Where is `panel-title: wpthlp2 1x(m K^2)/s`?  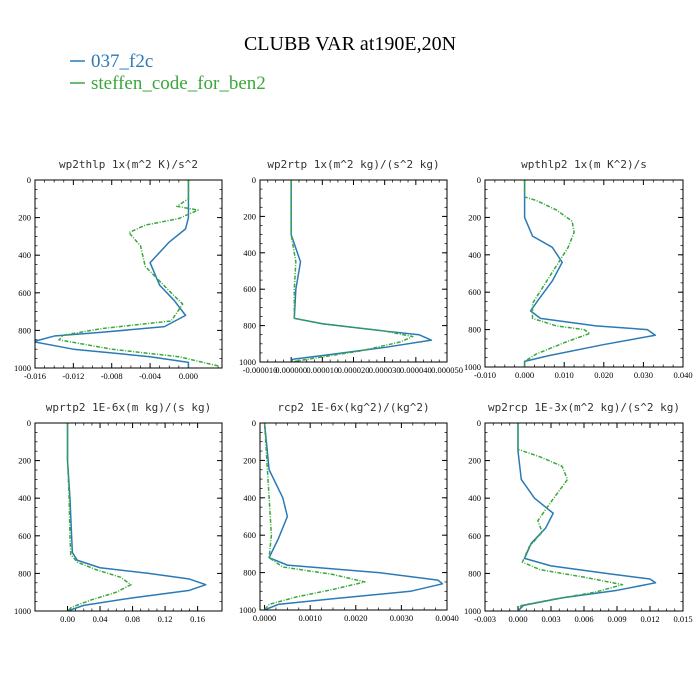 panel-title: wpthlp2 1x(m K^2)/s is located at coordinates (584, 164).